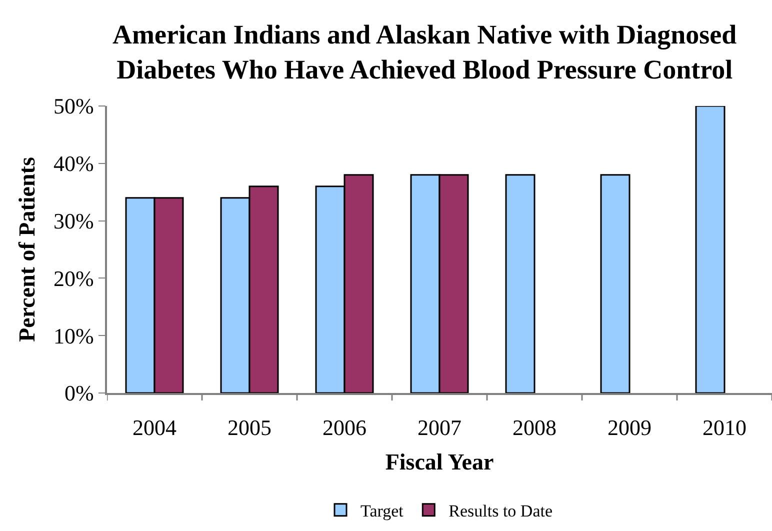 The image size is (772, 531). What do you see at coordinates (630, 427) in the screenshot?
I see `x-tick-label: 2009` at bounding box center [630, 427].